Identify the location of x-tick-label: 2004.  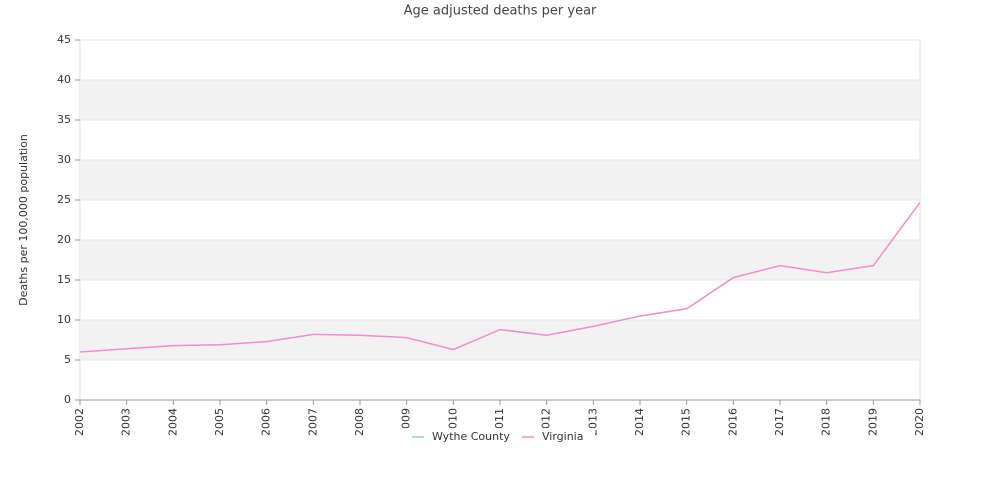
(172, 422).